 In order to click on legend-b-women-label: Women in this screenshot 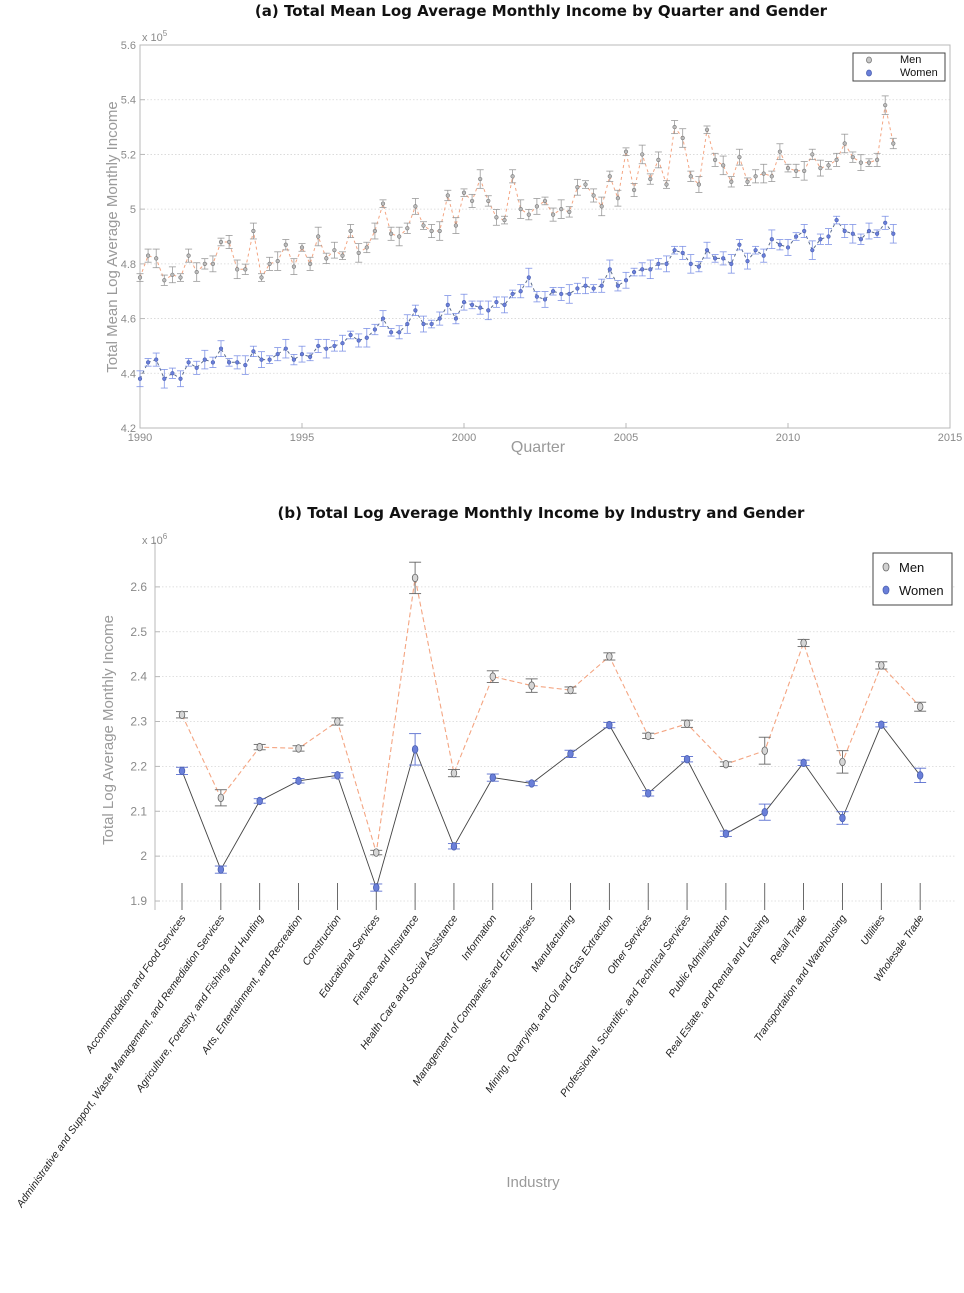, I will do `click(921, 590)`.